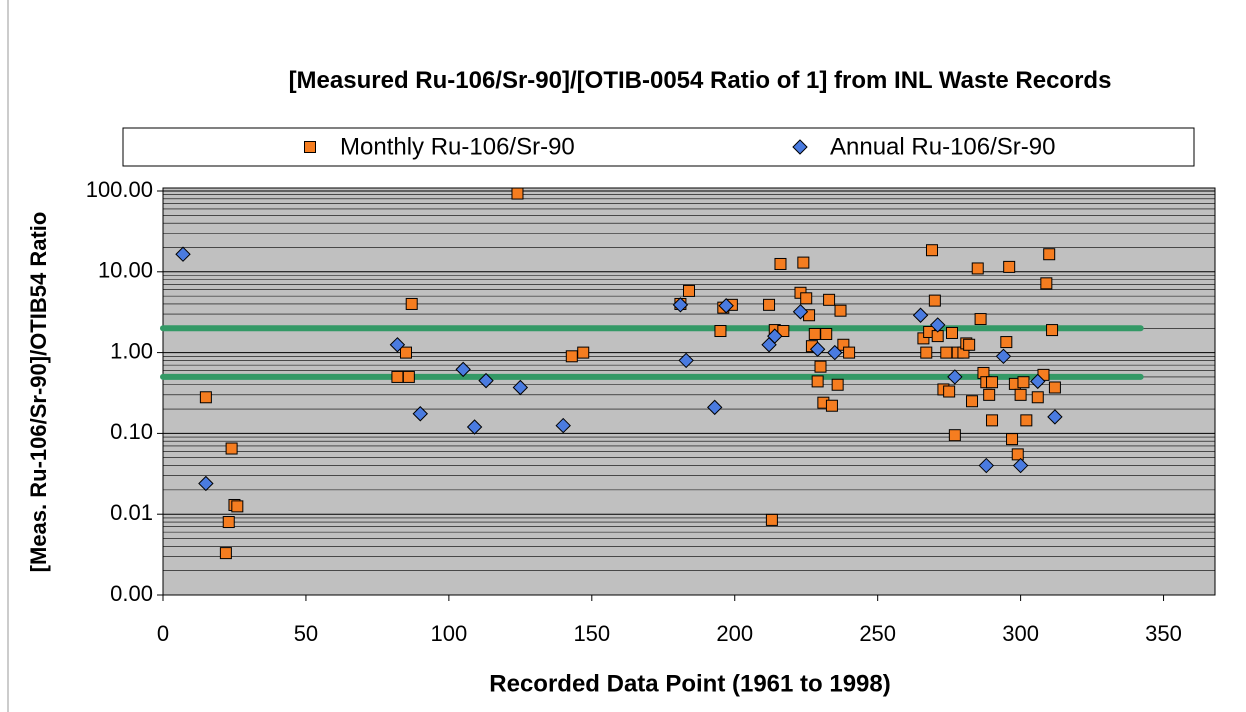 This screenshot has height=712, width=1246. I want to click on legend-label: Monthly Ru-106/Sr-90, so click(457, 146).